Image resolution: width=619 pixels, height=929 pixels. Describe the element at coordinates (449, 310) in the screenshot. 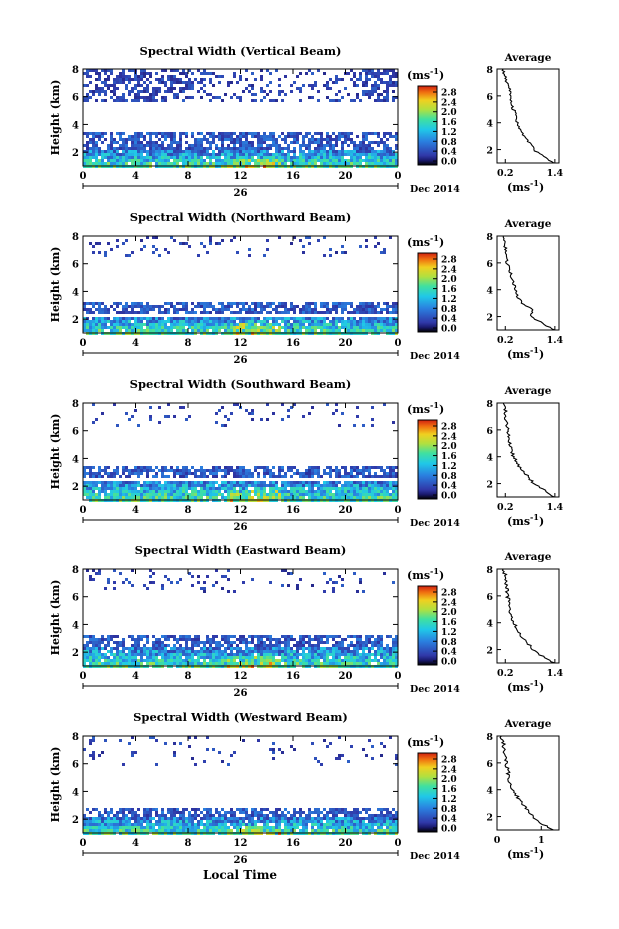

I see `colorbar-tick-label: 0.8` at that location.